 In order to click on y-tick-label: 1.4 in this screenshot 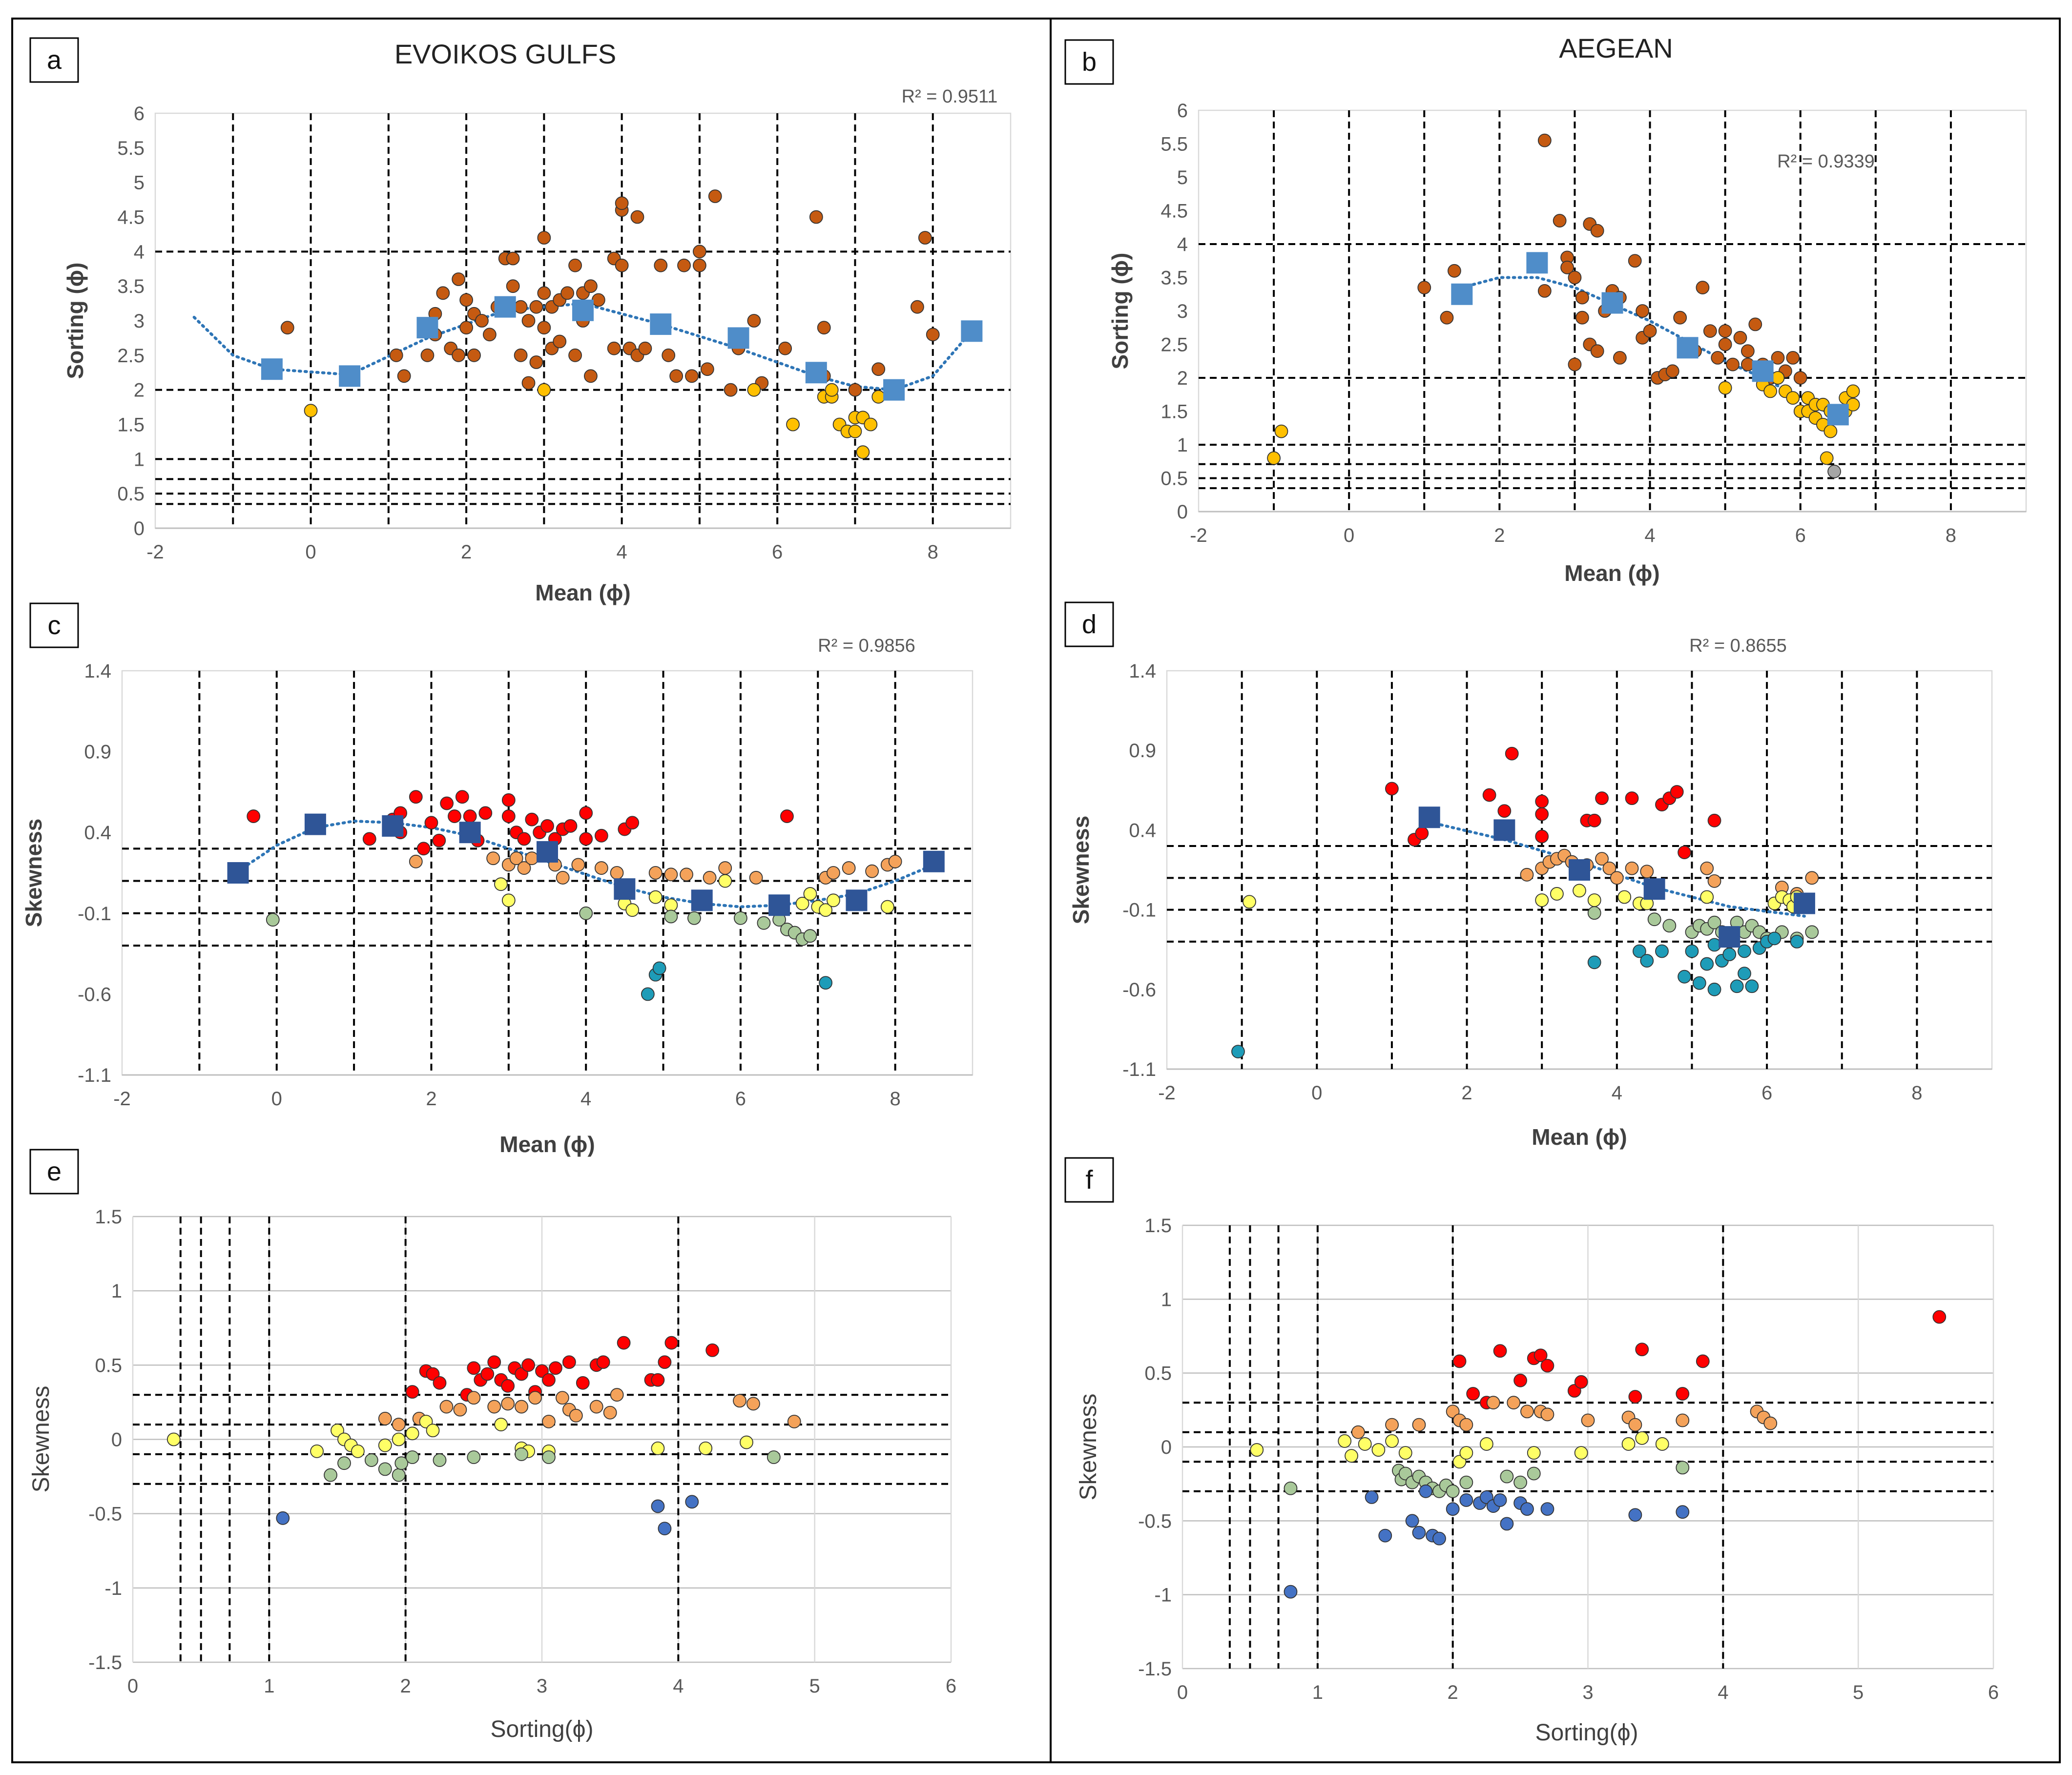, I will do `click(97, 671)`.